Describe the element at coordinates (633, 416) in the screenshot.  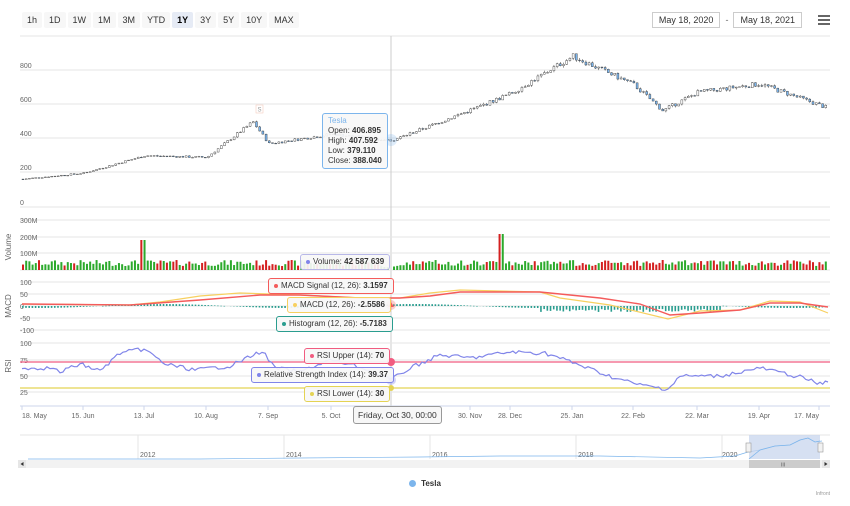
I see `svg-text: 22. Feb` at that location.